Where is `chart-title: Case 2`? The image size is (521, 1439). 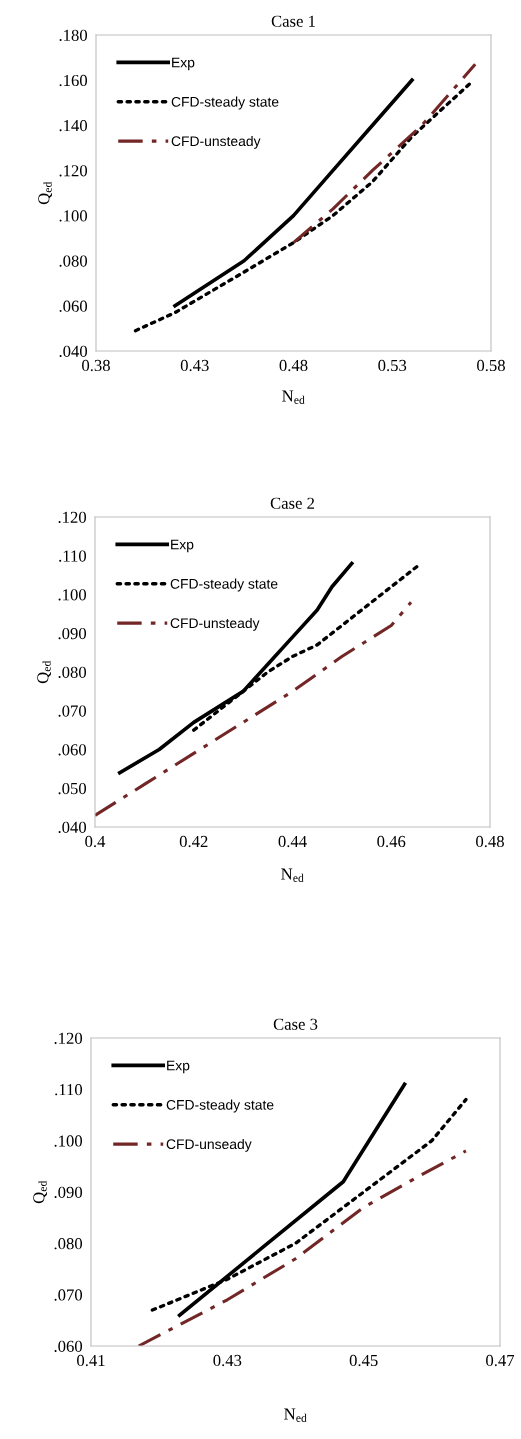
chart-title: Case 2 is located at coordinates (292, 503).